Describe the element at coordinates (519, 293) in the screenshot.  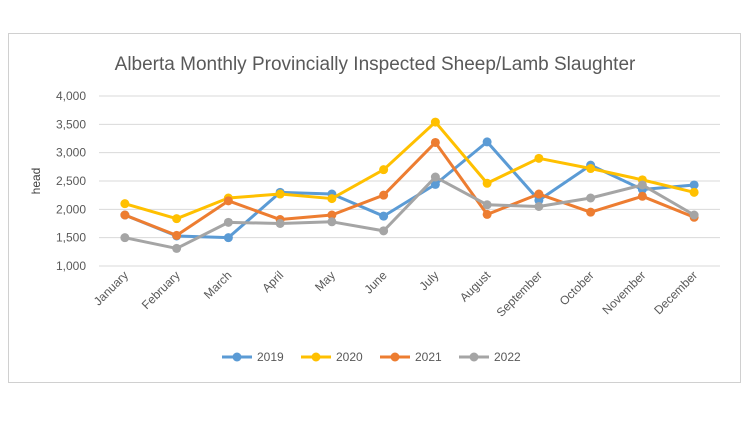
I see `x-tick-label: September` at that location.